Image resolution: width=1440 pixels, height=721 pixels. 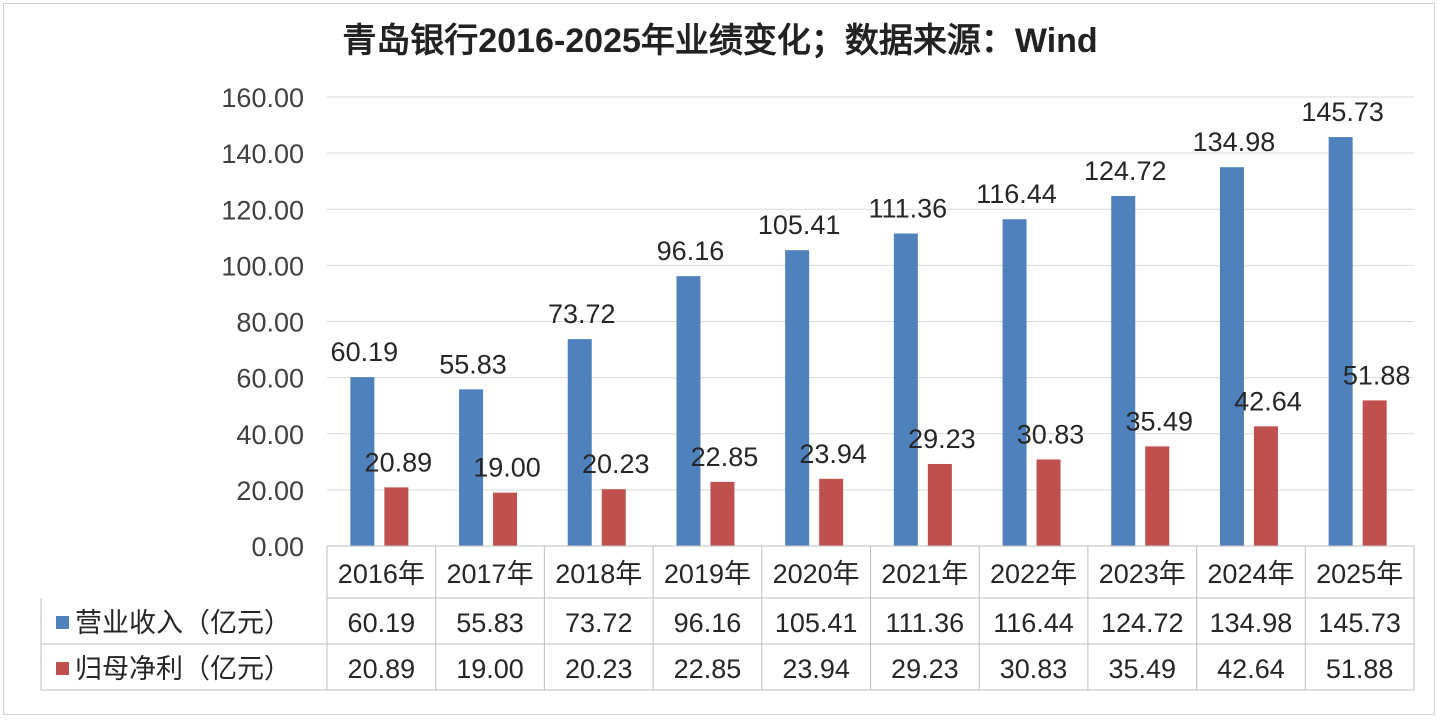 I want to click on legend-label: 归母净利（亿元）, so click(x=183, y=669).